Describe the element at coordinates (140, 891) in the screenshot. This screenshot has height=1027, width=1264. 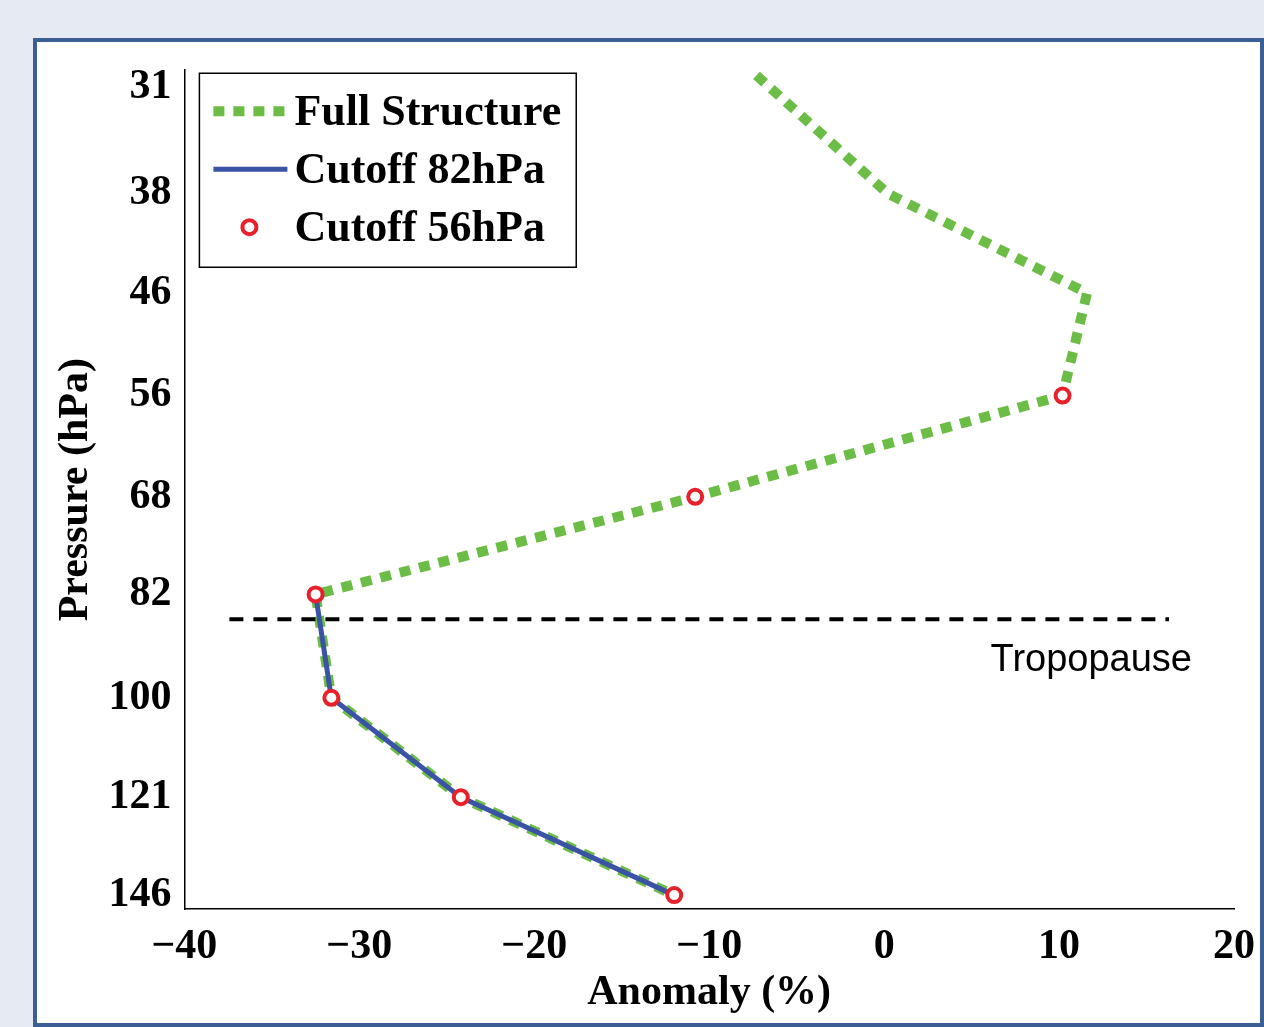
I see `y-tick-label: 146` at that location.